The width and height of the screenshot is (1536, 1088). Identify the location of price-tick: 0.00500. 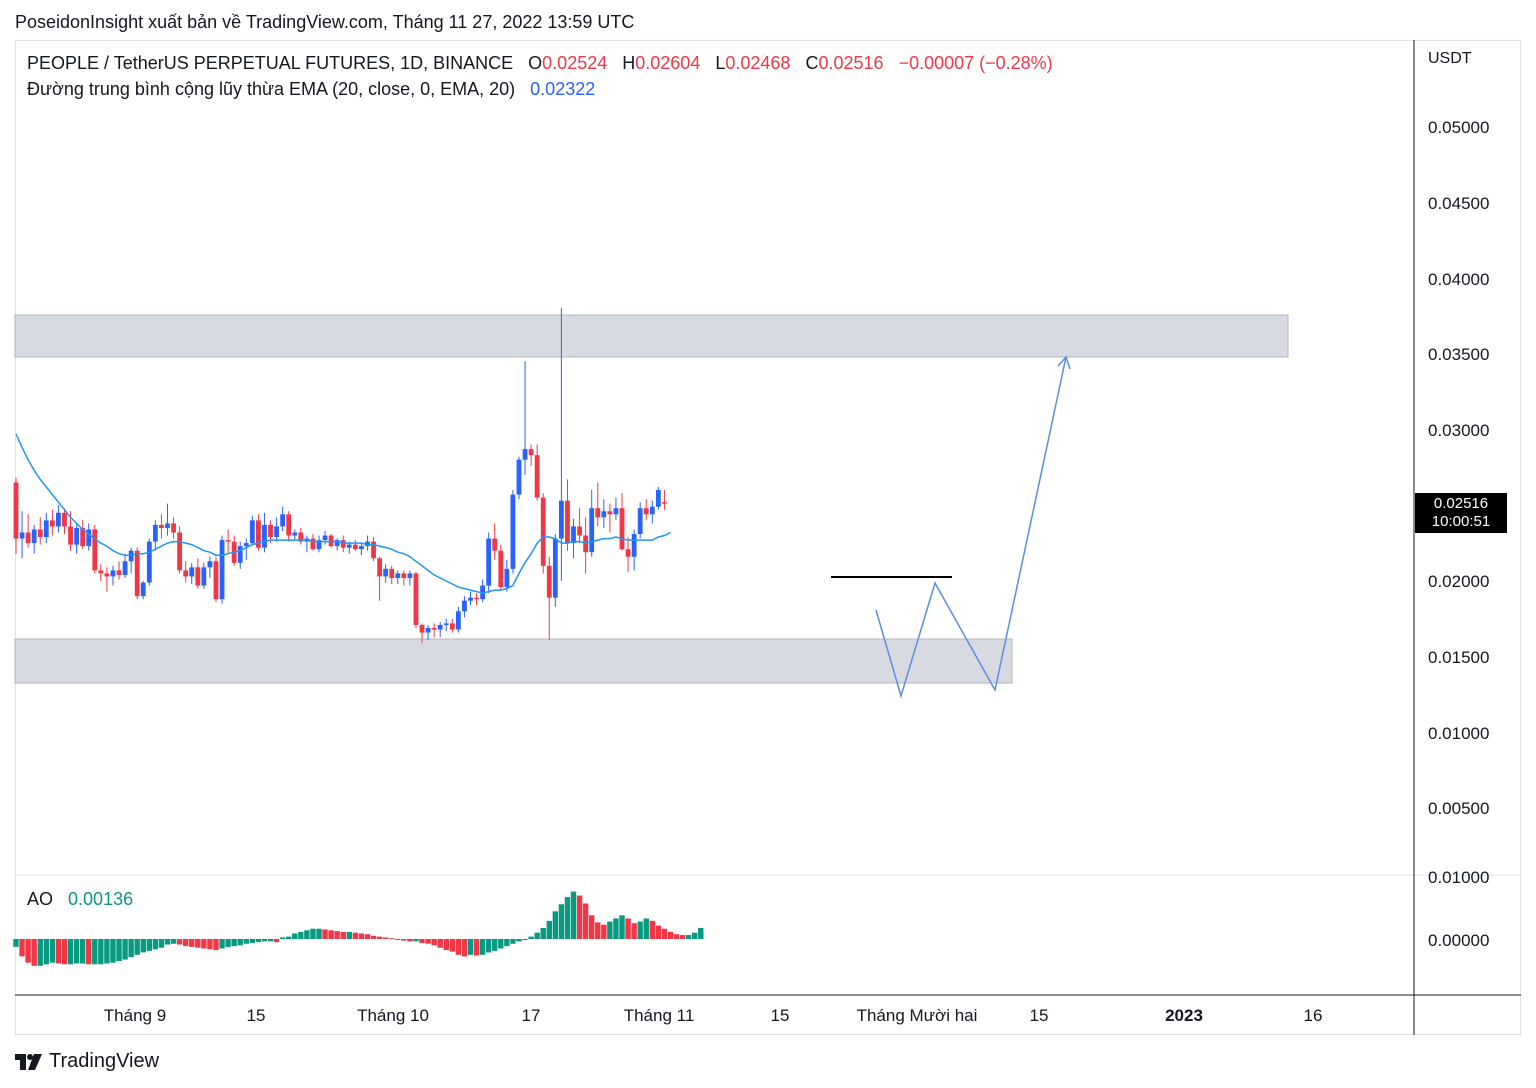
(1458, 808).